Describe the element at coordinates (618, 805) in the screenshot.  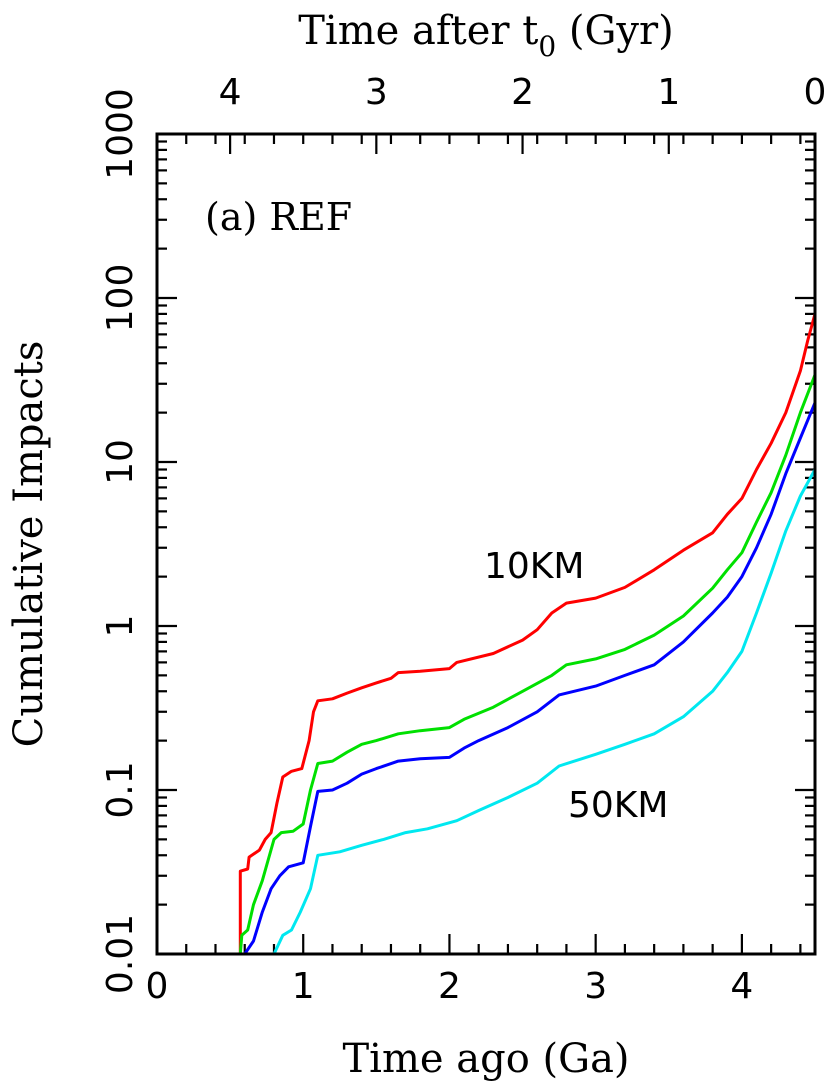
I see `series-label-50km: 50KM` at that location.